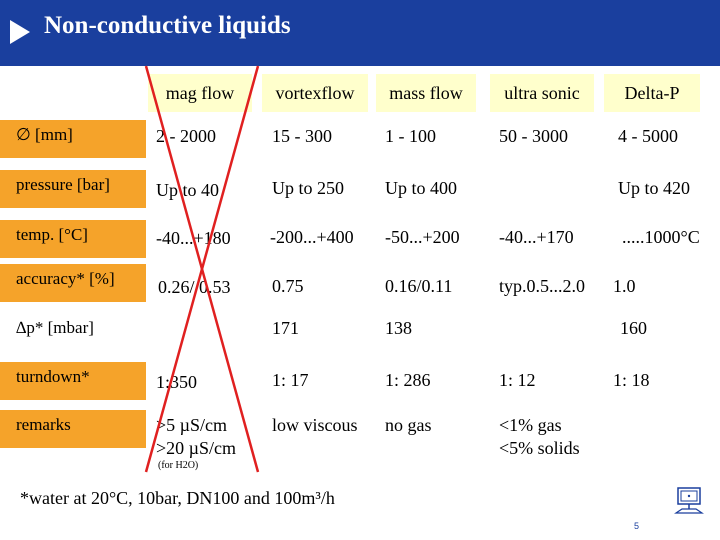  Describe the element at coordinates (517, 380) in the screenshot. I see `table-cell: 1: 12` at that location.